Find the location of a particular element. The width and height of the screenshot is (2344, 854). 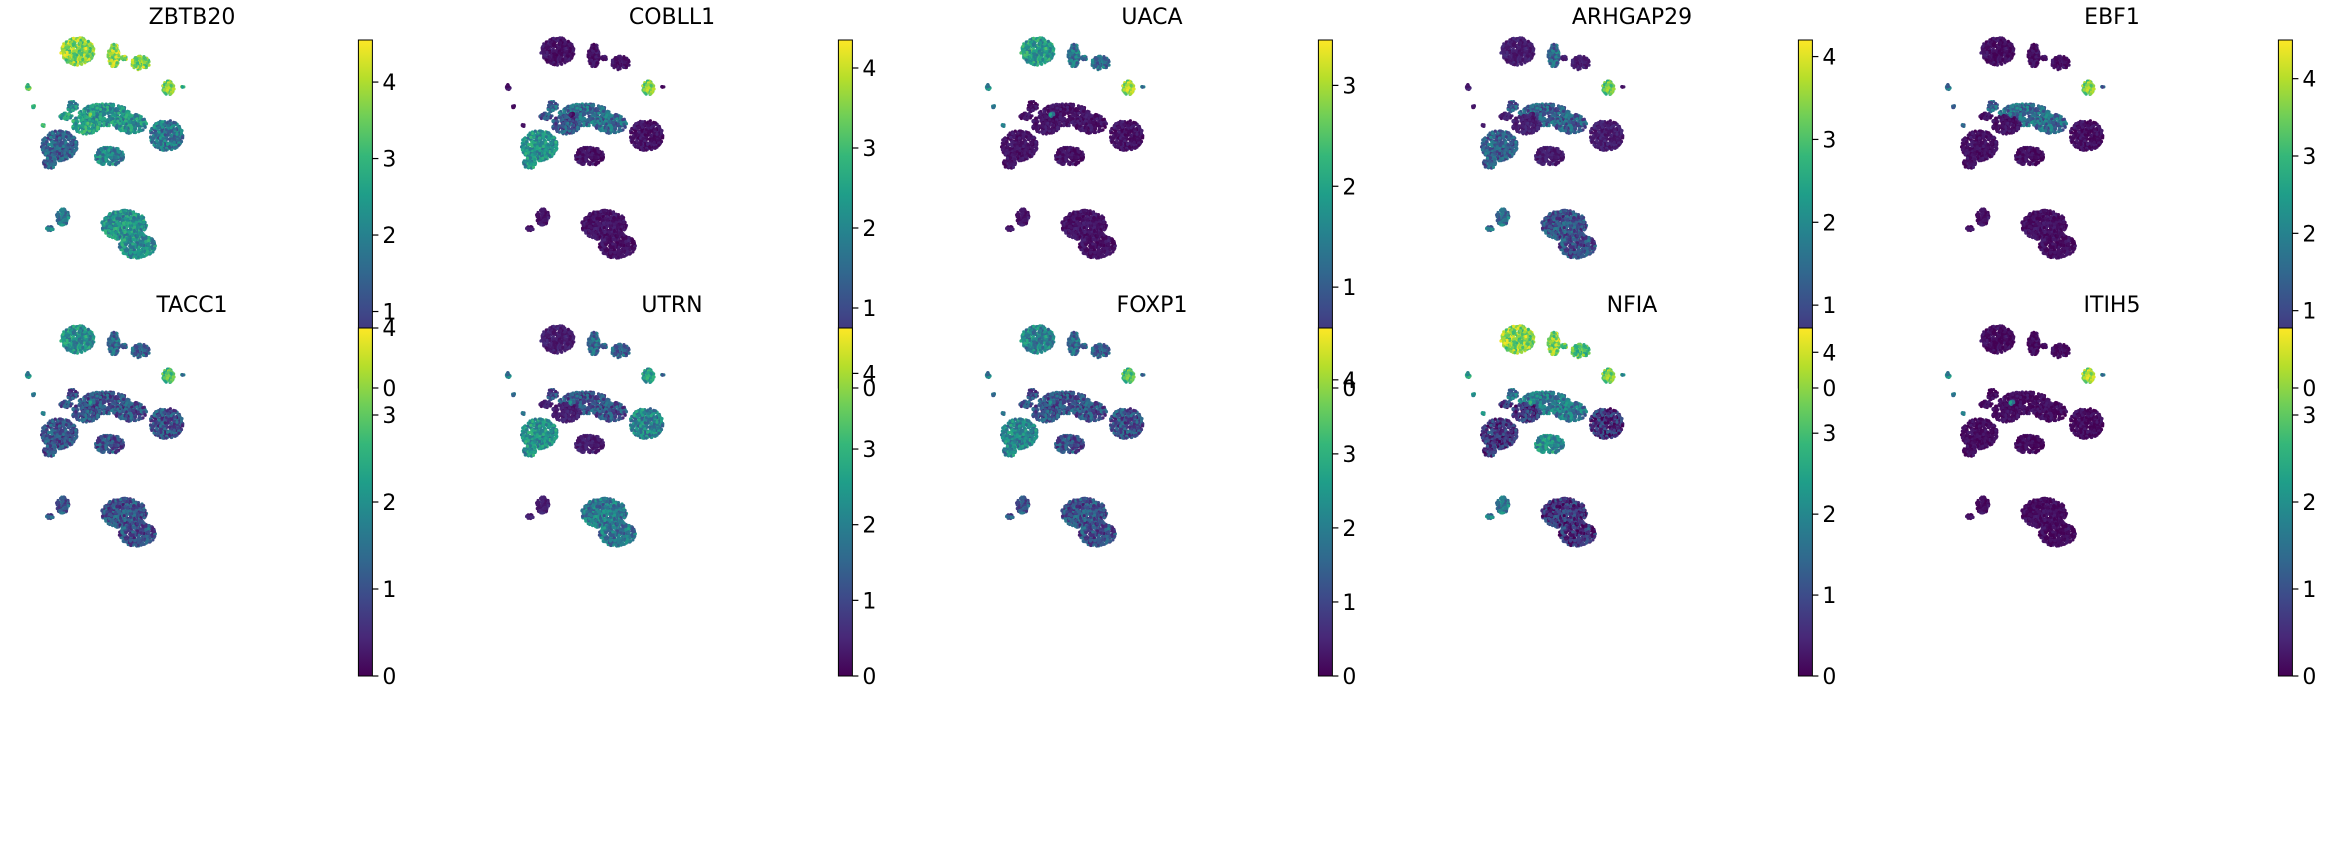

scatter-point-1980 is located at coordinates (151, 137).